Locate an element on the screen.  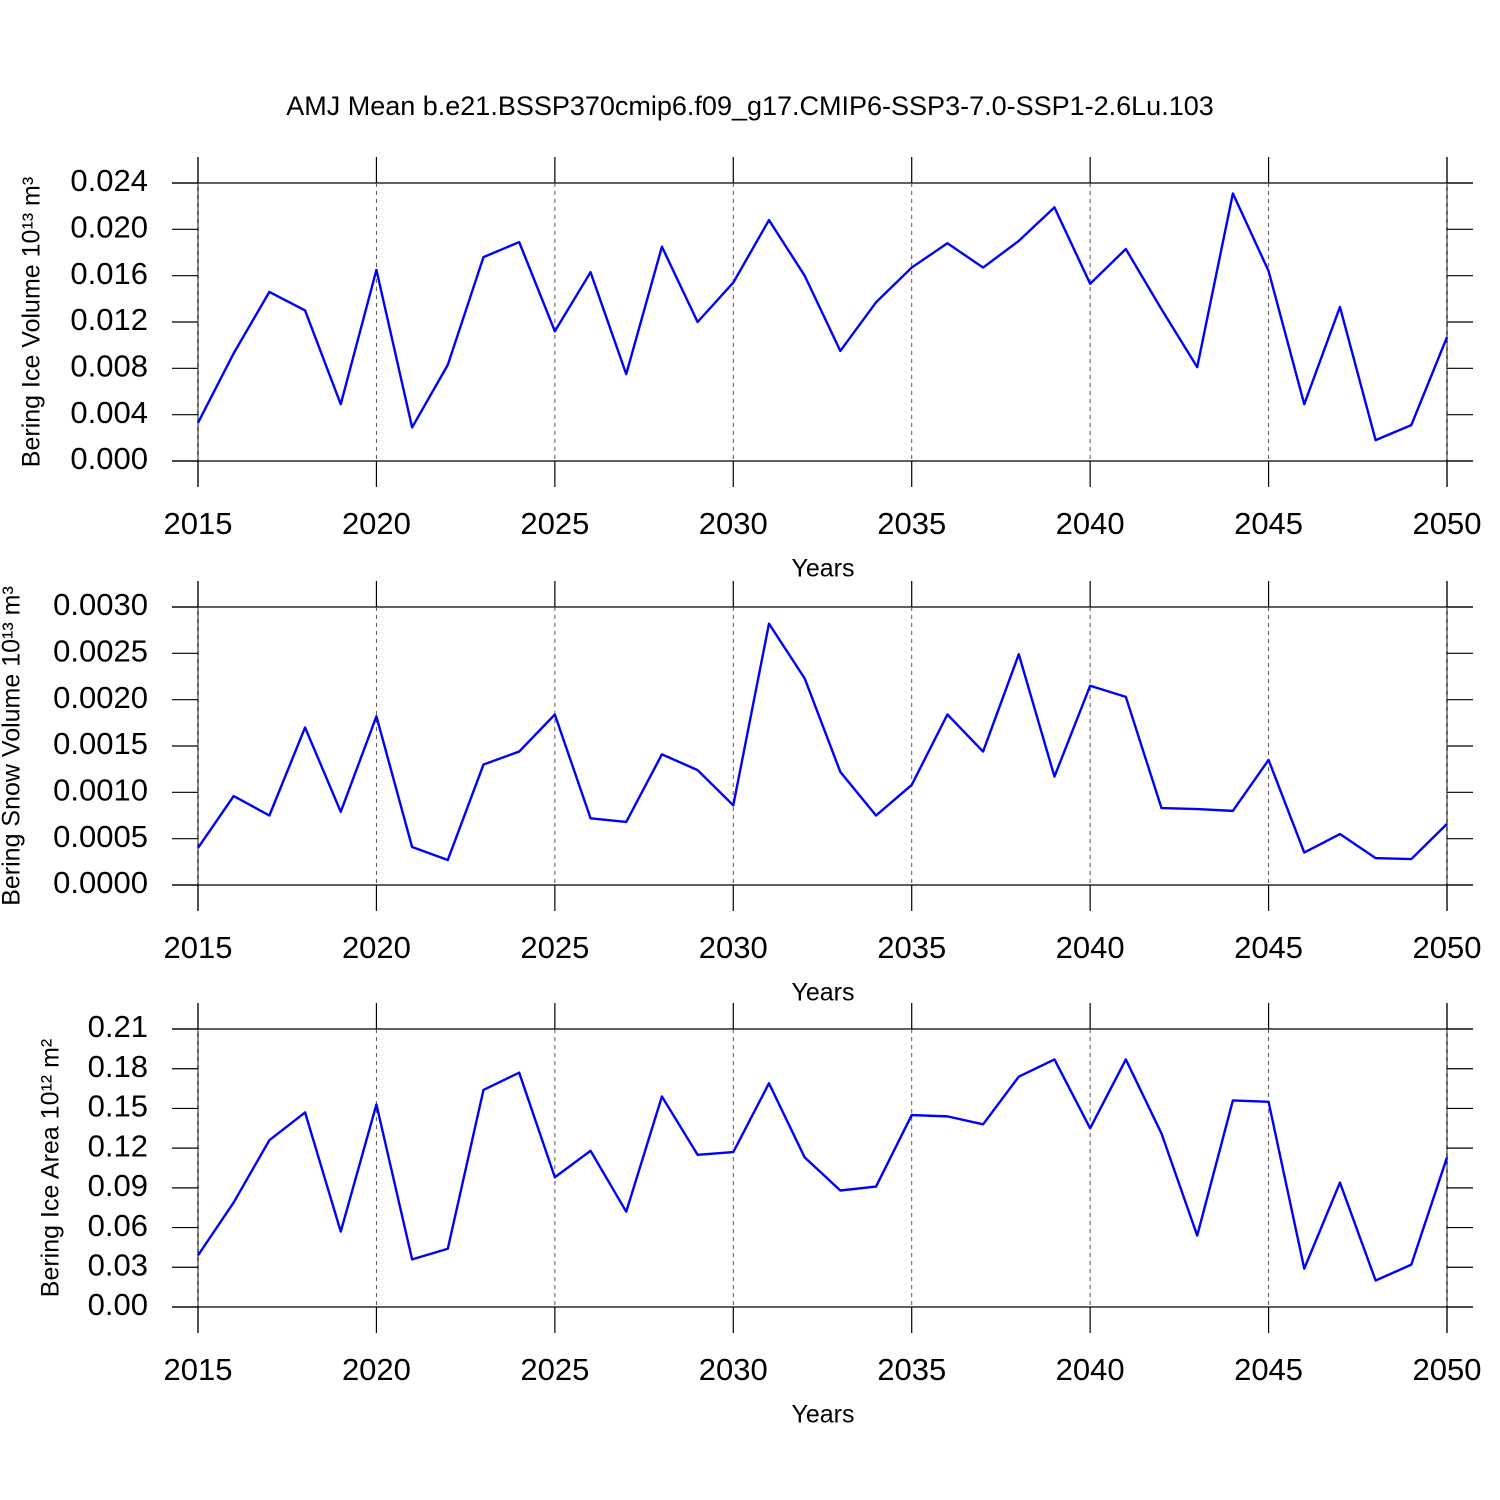
y-axis-label: Bering Ice Volume 10¹³ m³ is located at coordinates (32, 322).